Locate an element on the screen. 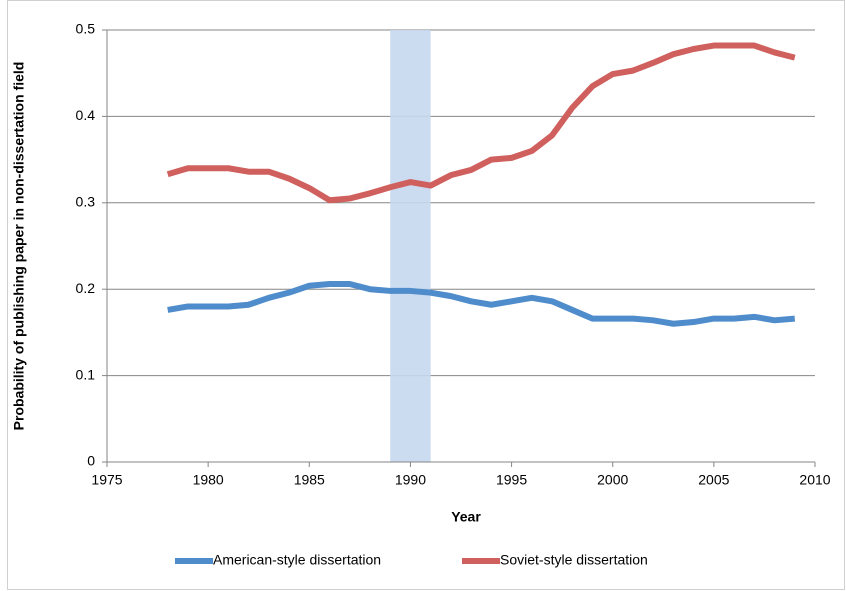 The image size is (846, 591). x-axis-label: Year is located at coordinates (466, 517).